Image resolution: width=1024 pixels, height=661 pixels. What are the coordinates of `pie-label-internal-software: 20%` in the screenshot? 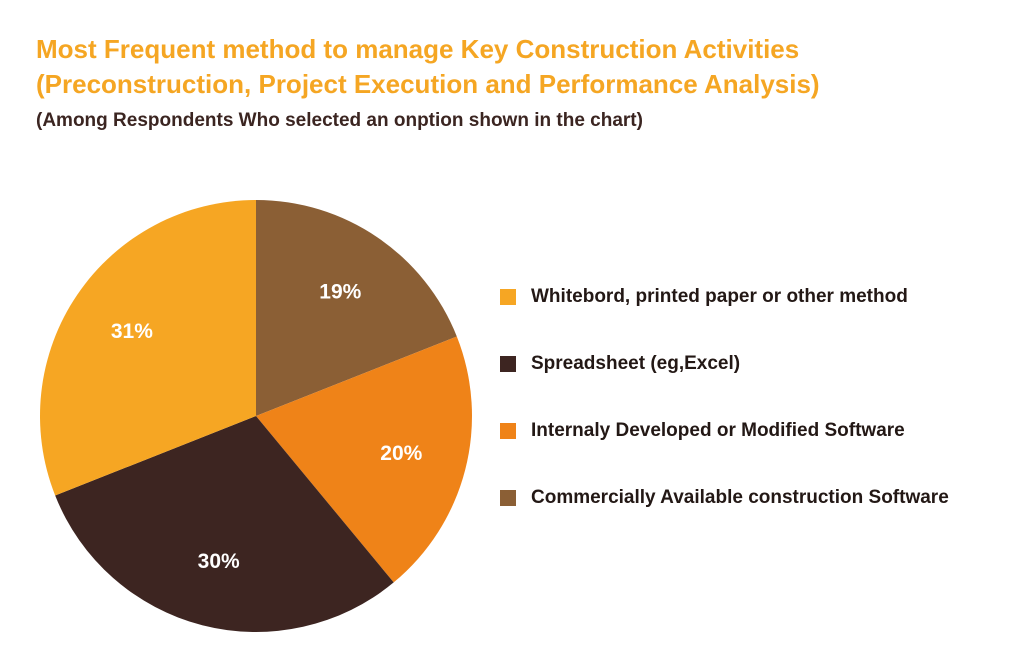 It's located at (401, 453).